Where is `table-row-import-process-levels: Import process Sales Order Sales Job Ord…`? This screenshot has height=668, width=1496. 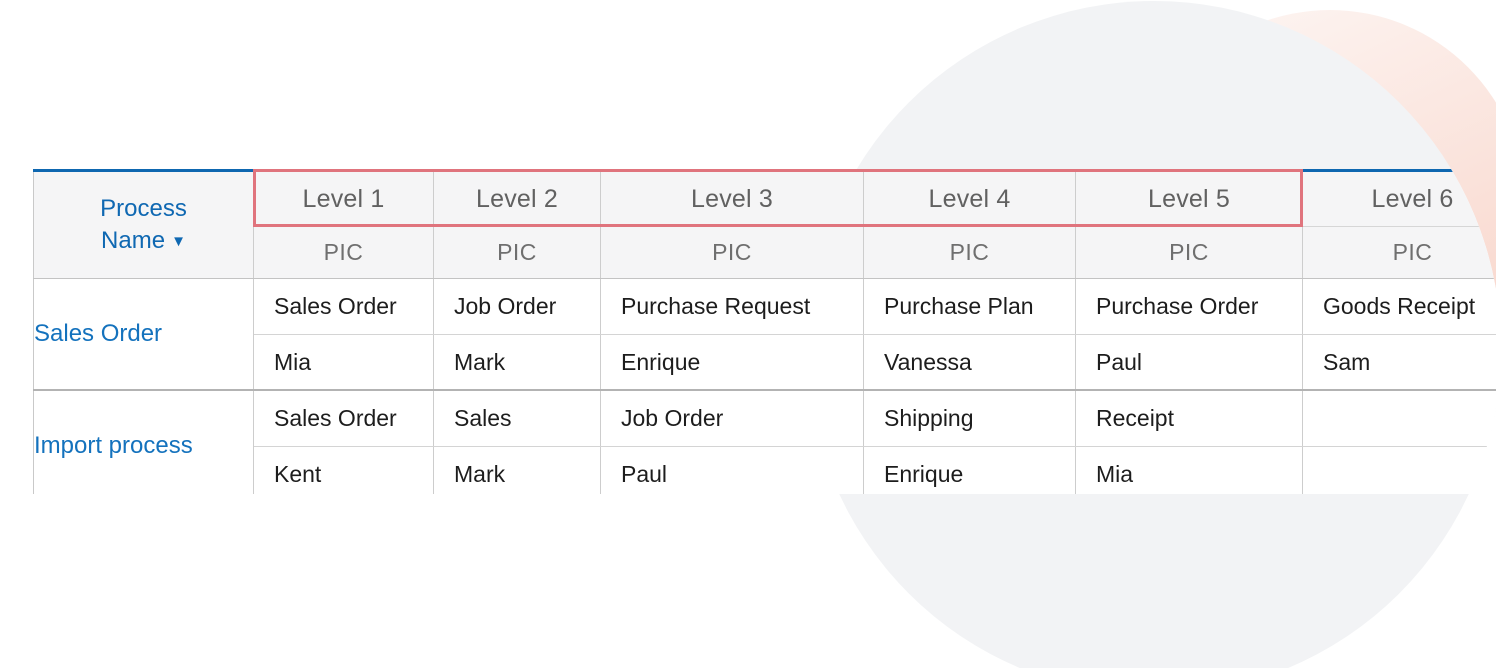
table-row-import-process-levels: Import process Sales Order Sales Job Ord… is located at coordinates (765, 418).